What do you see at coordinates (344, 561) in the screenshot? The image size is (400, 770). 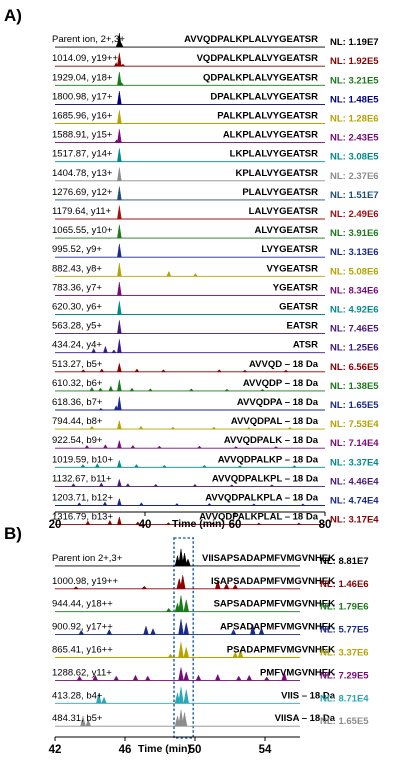 I see `nl-label: NL: 8.81E7` at bounding box center [344, 561].